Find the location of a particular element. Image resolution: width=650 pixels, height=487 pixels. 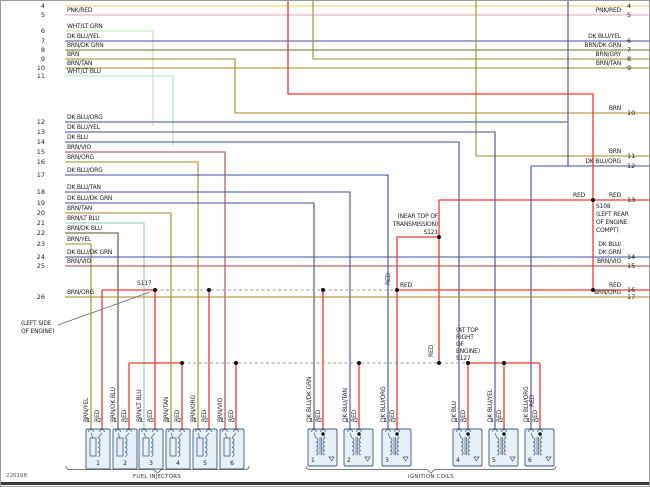

left-wire-number-26: 26 is located at coordinates (40, 297).